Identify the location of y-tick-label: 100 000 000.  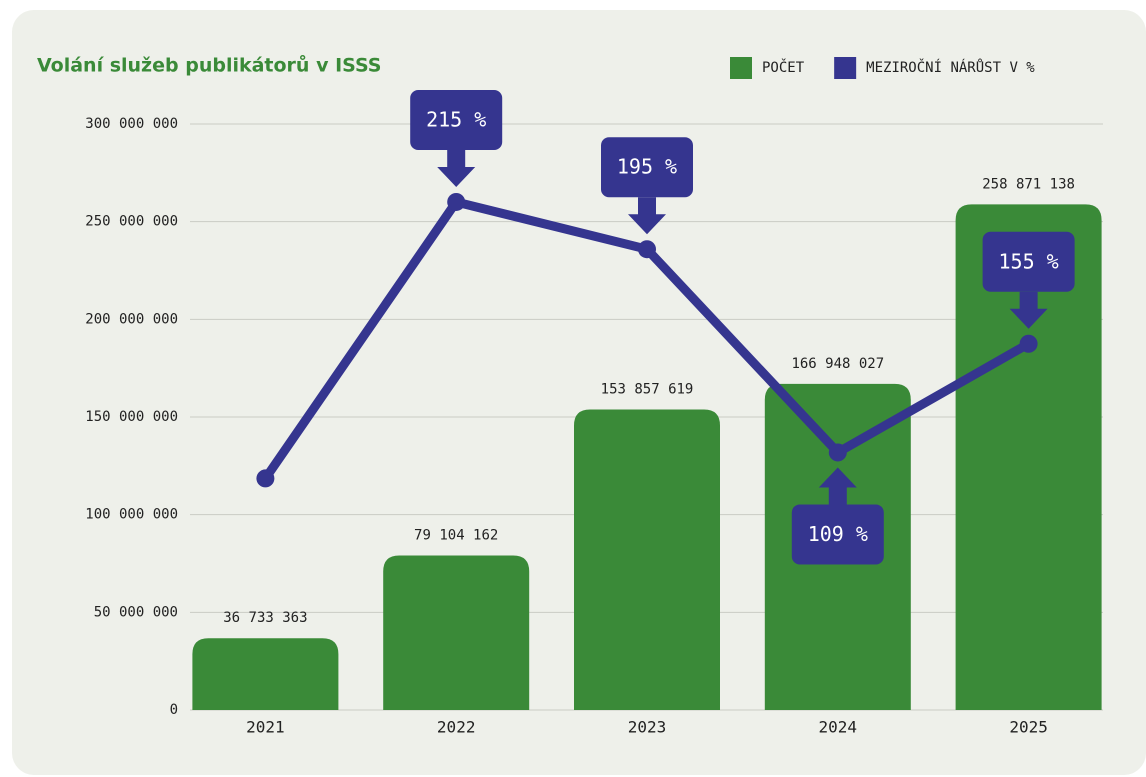
(131, 515).